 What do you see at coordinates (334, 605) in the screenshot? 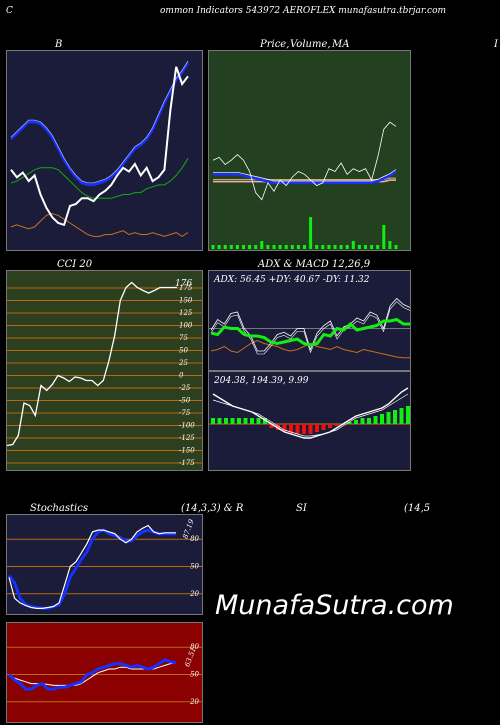
I see `brand-watermark: MunafaSutra.com` at bounding box center [334, 605].